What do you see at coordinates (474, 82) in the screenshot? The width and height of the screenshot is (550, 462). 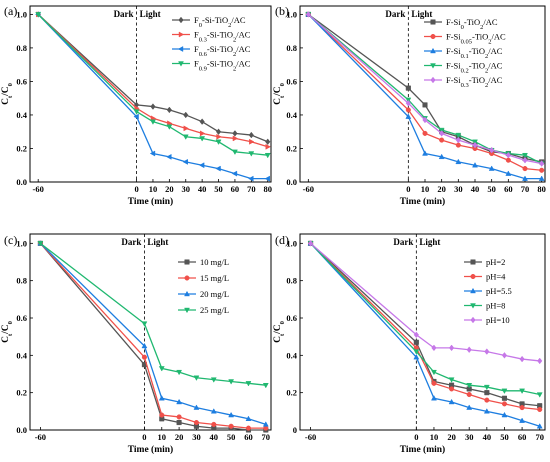 I see `legend-label: F-Si0.3-TiO2/AC` at bounding box center [474, 82].